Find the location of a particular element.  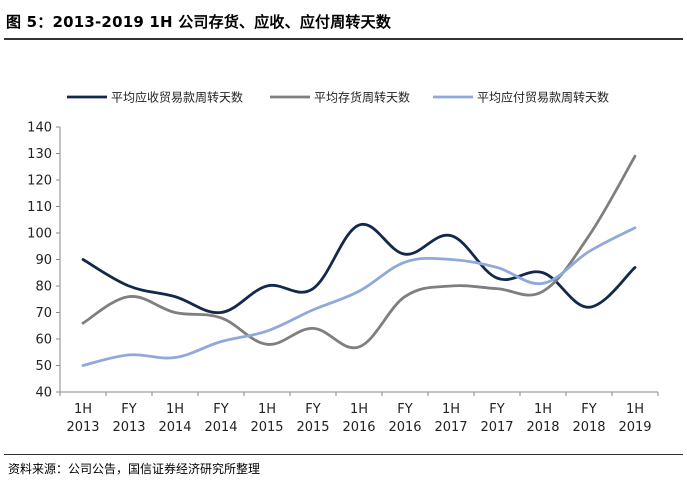

y-tick-label: 120 is located at coordinates (39, 181).